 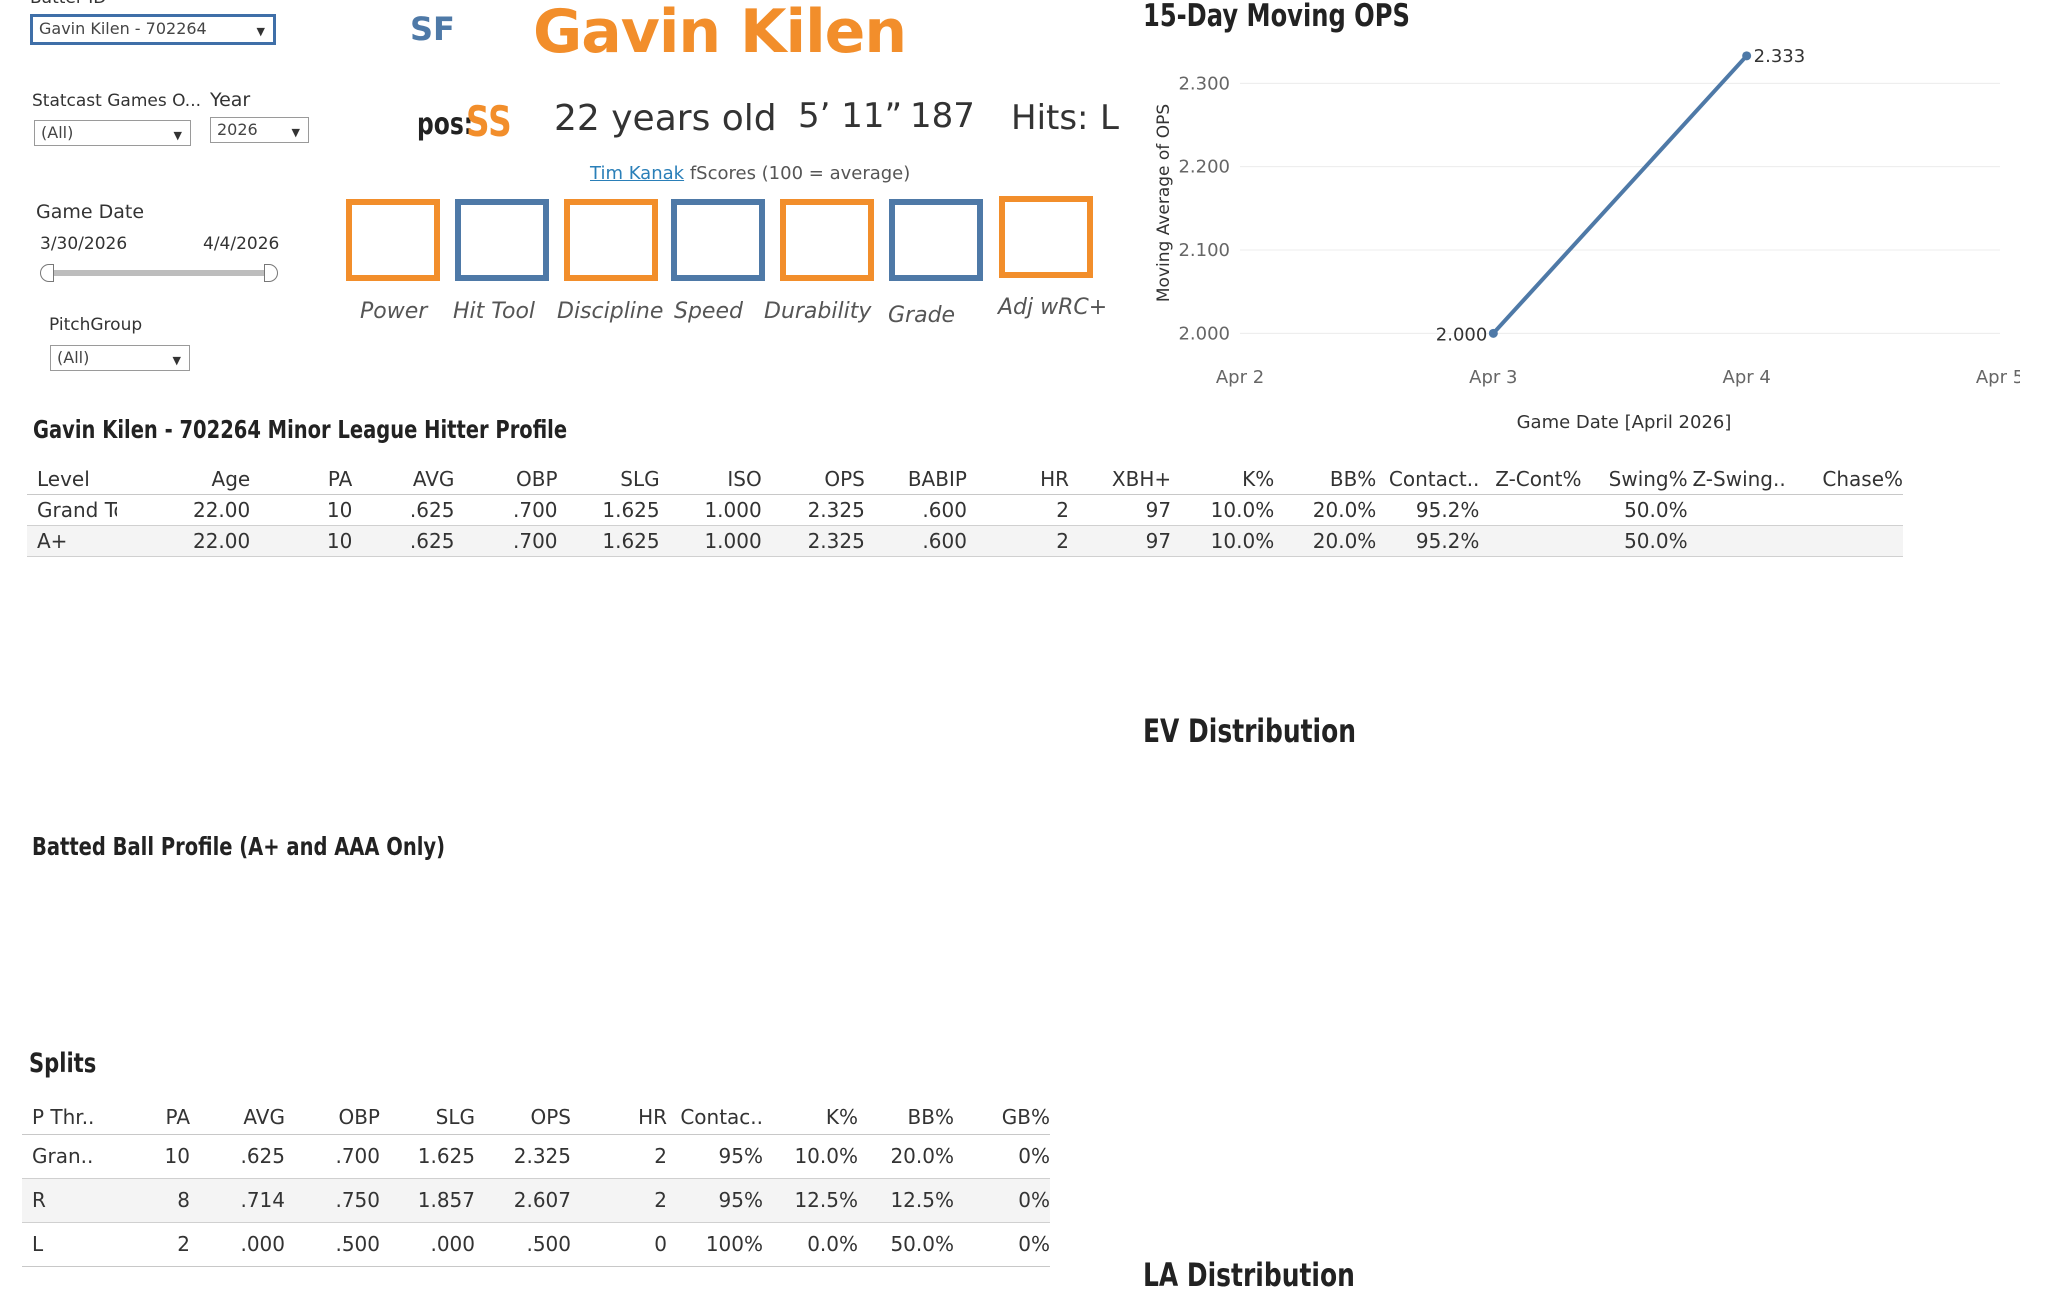 I want to click on hits-label: Hits:, so click(x=1050, y=118).